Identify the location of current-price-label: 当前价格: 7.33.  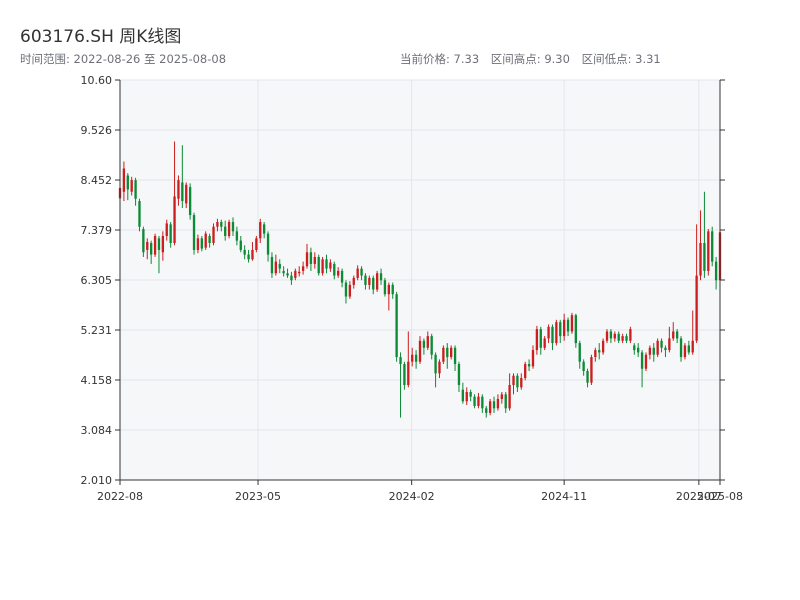
(440, 59).